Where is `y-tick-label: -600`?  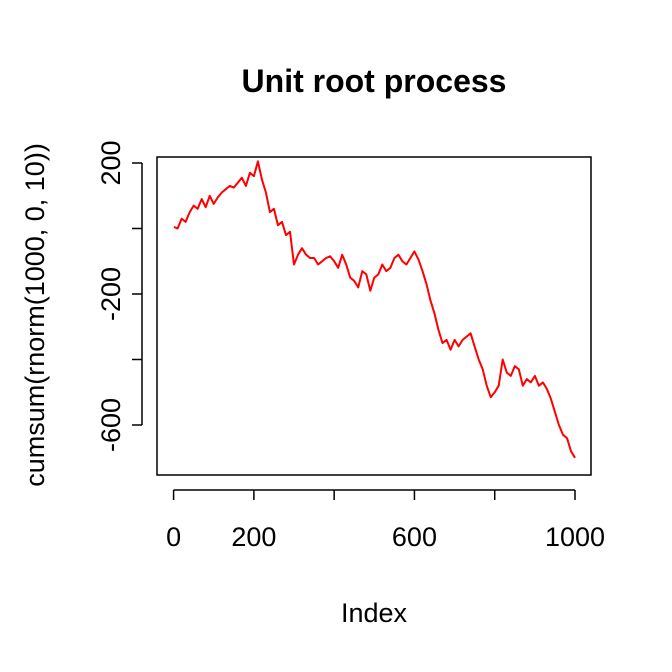
y-tick-label: -600 is located at coordinates (111, 425).